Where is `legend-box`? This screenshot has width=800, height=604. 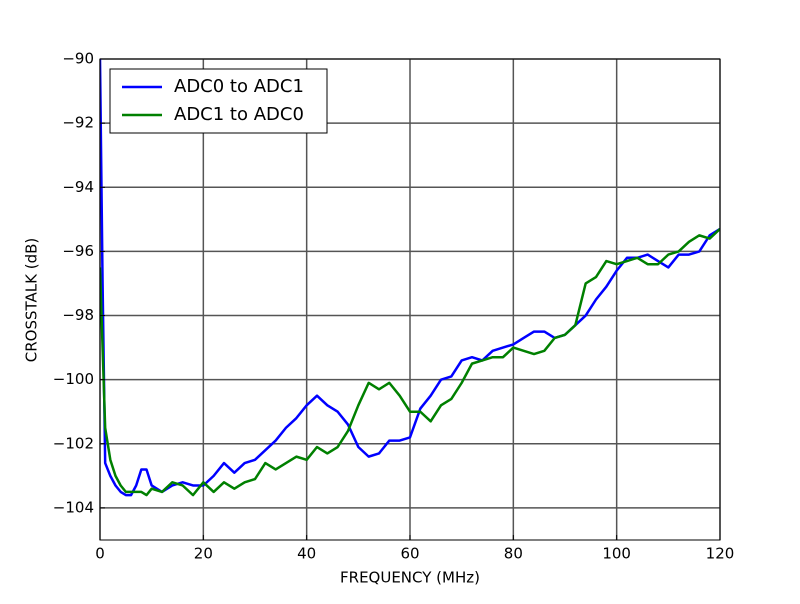 legend-box is located at coordinates (218, 101).